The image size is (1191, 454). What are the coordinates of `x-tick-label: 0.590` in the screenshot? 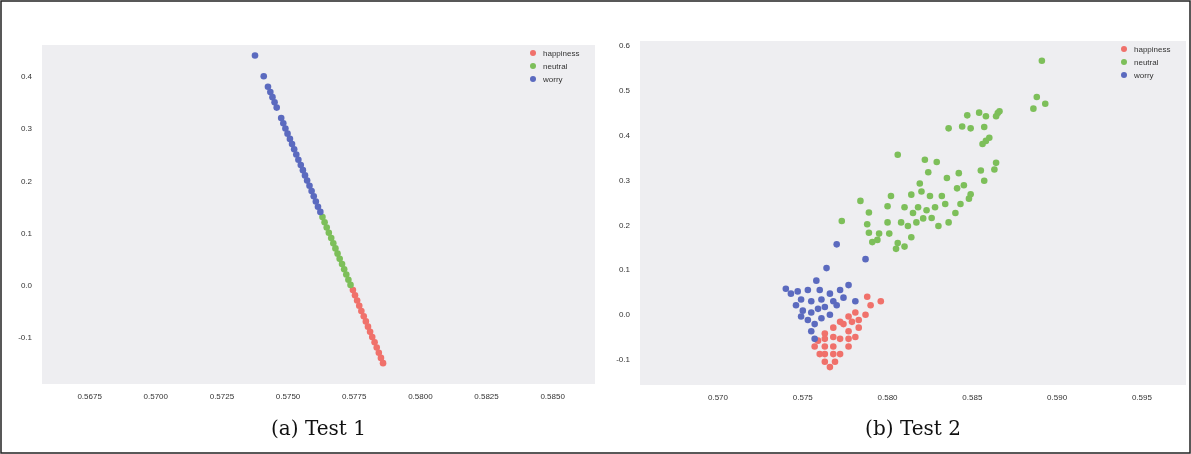 It's located at (1057, 397).